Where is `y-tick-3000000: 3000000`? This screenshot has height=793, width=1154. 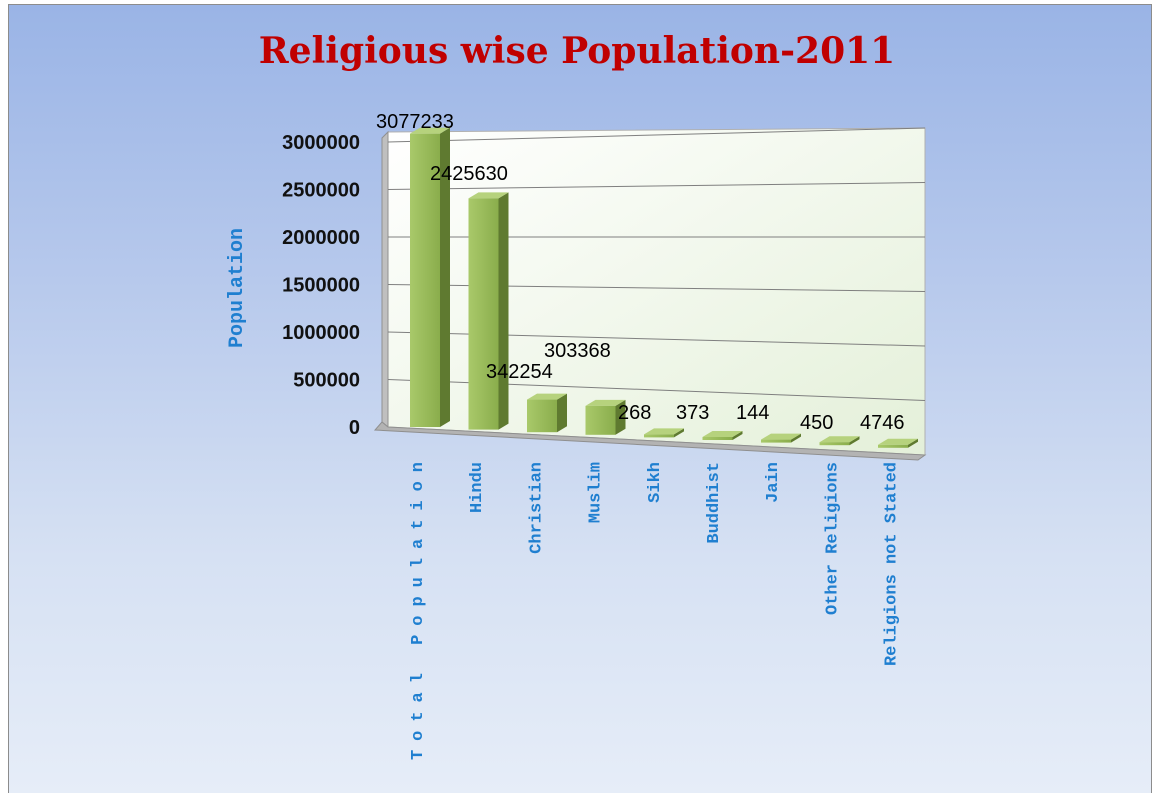
y-tick-3000000: 3000000 is located at coordinates (321, 143).